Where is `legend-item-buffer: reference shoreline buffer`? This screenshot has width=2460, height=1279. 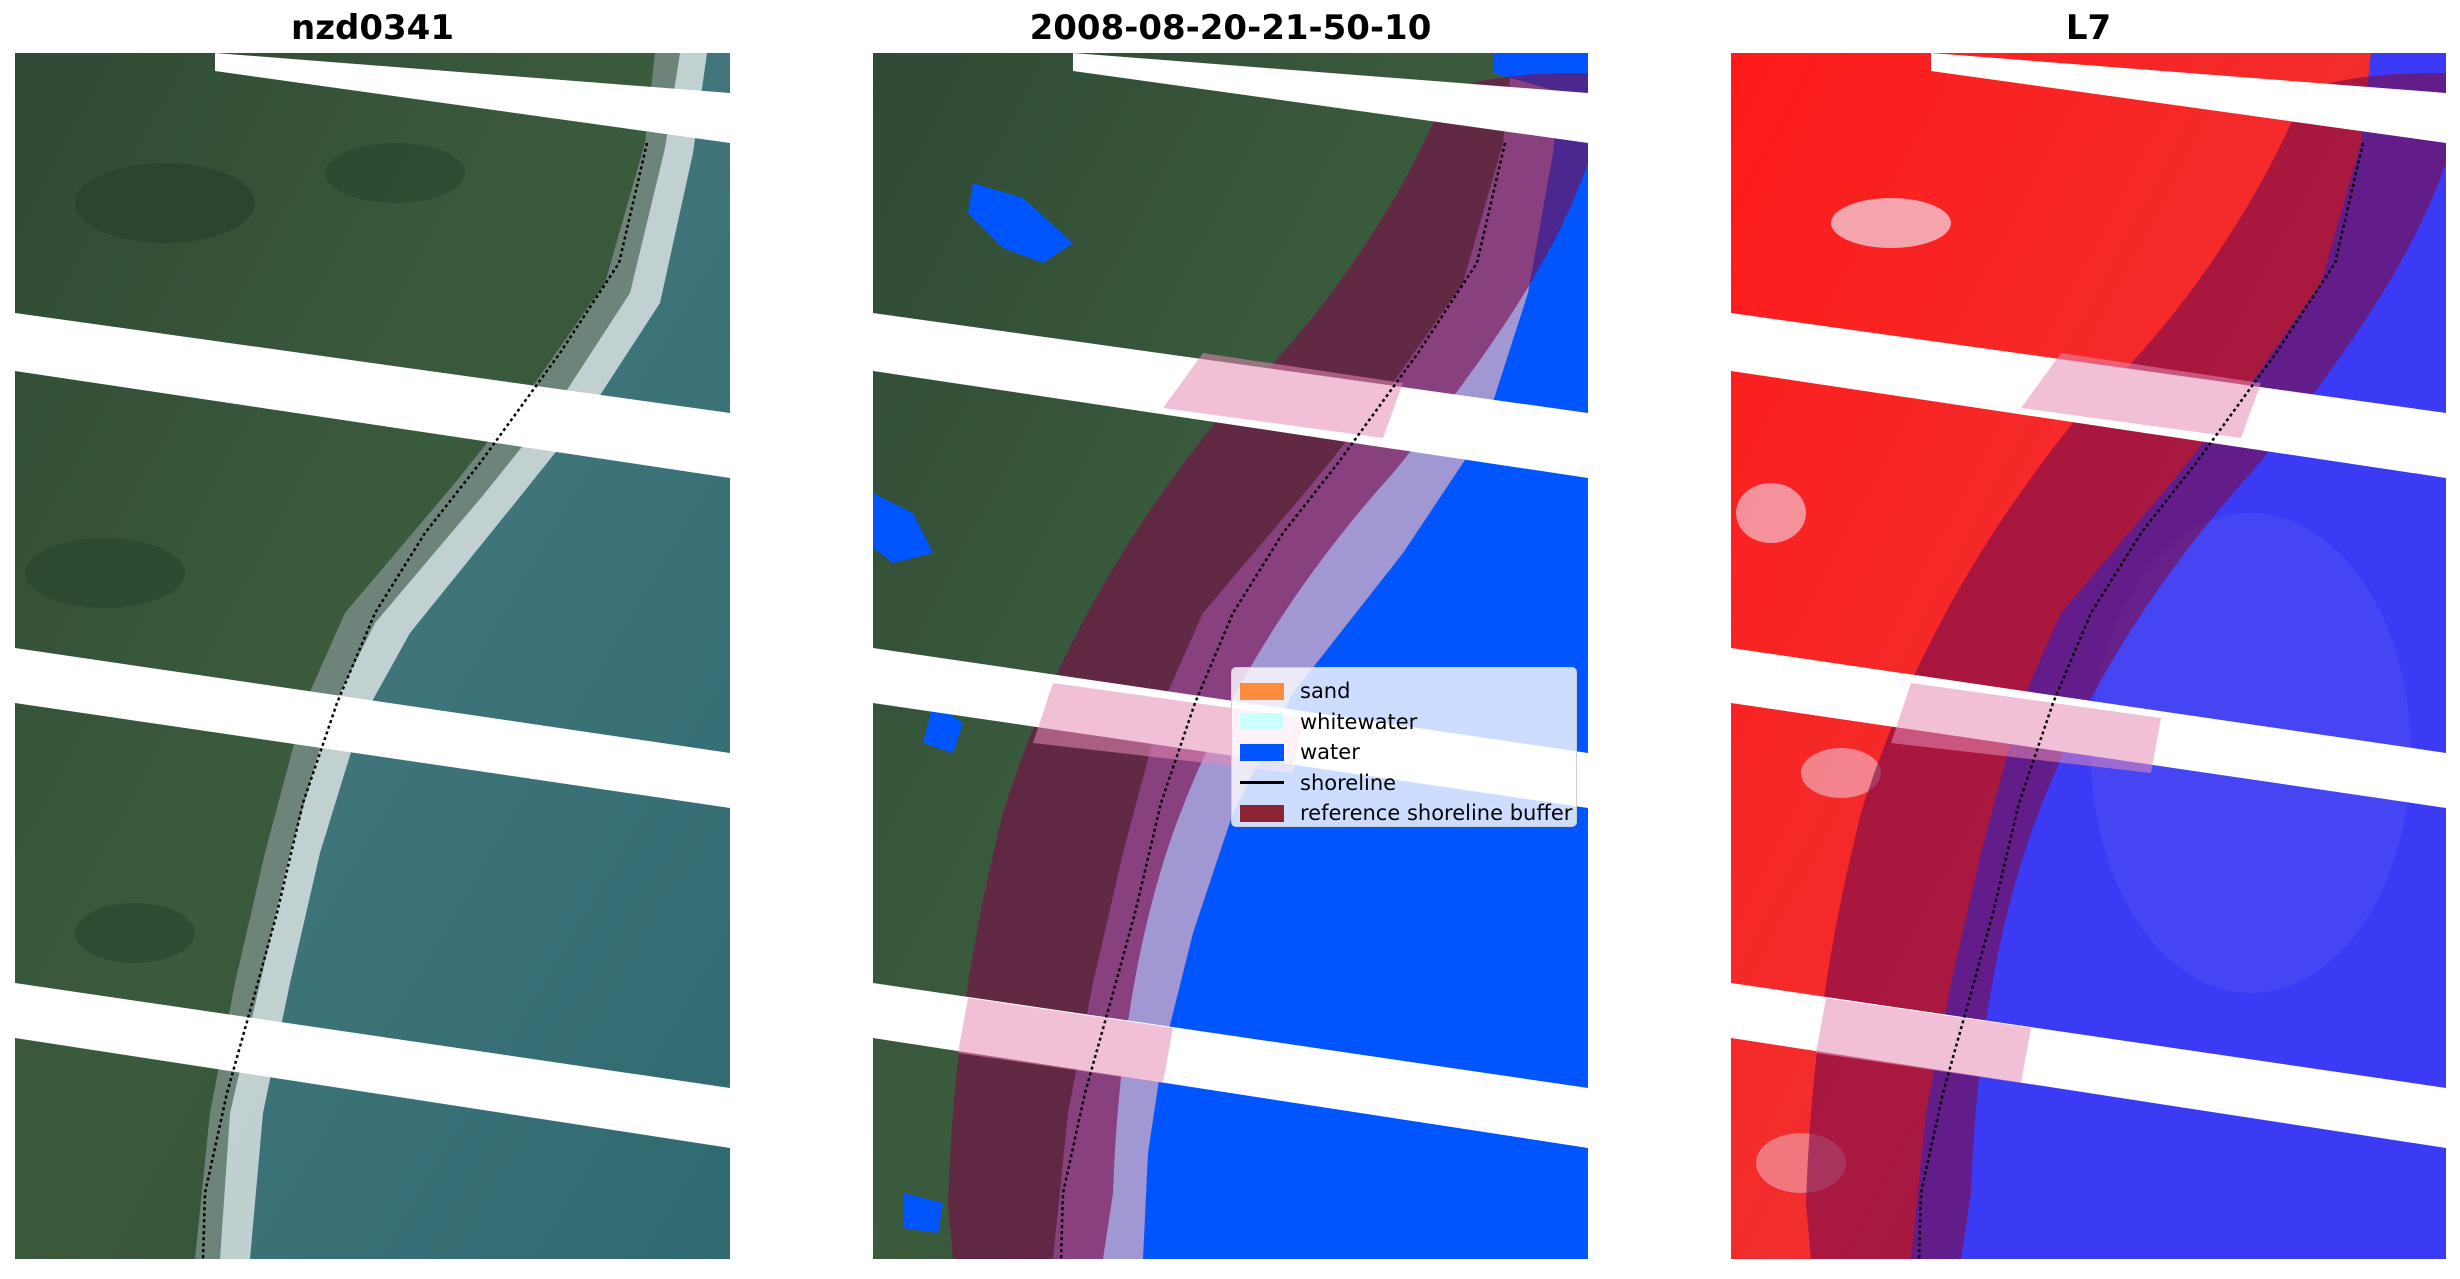
legend-item-buffer: reference shoreline buffer is located at coordinates (1404, 813).